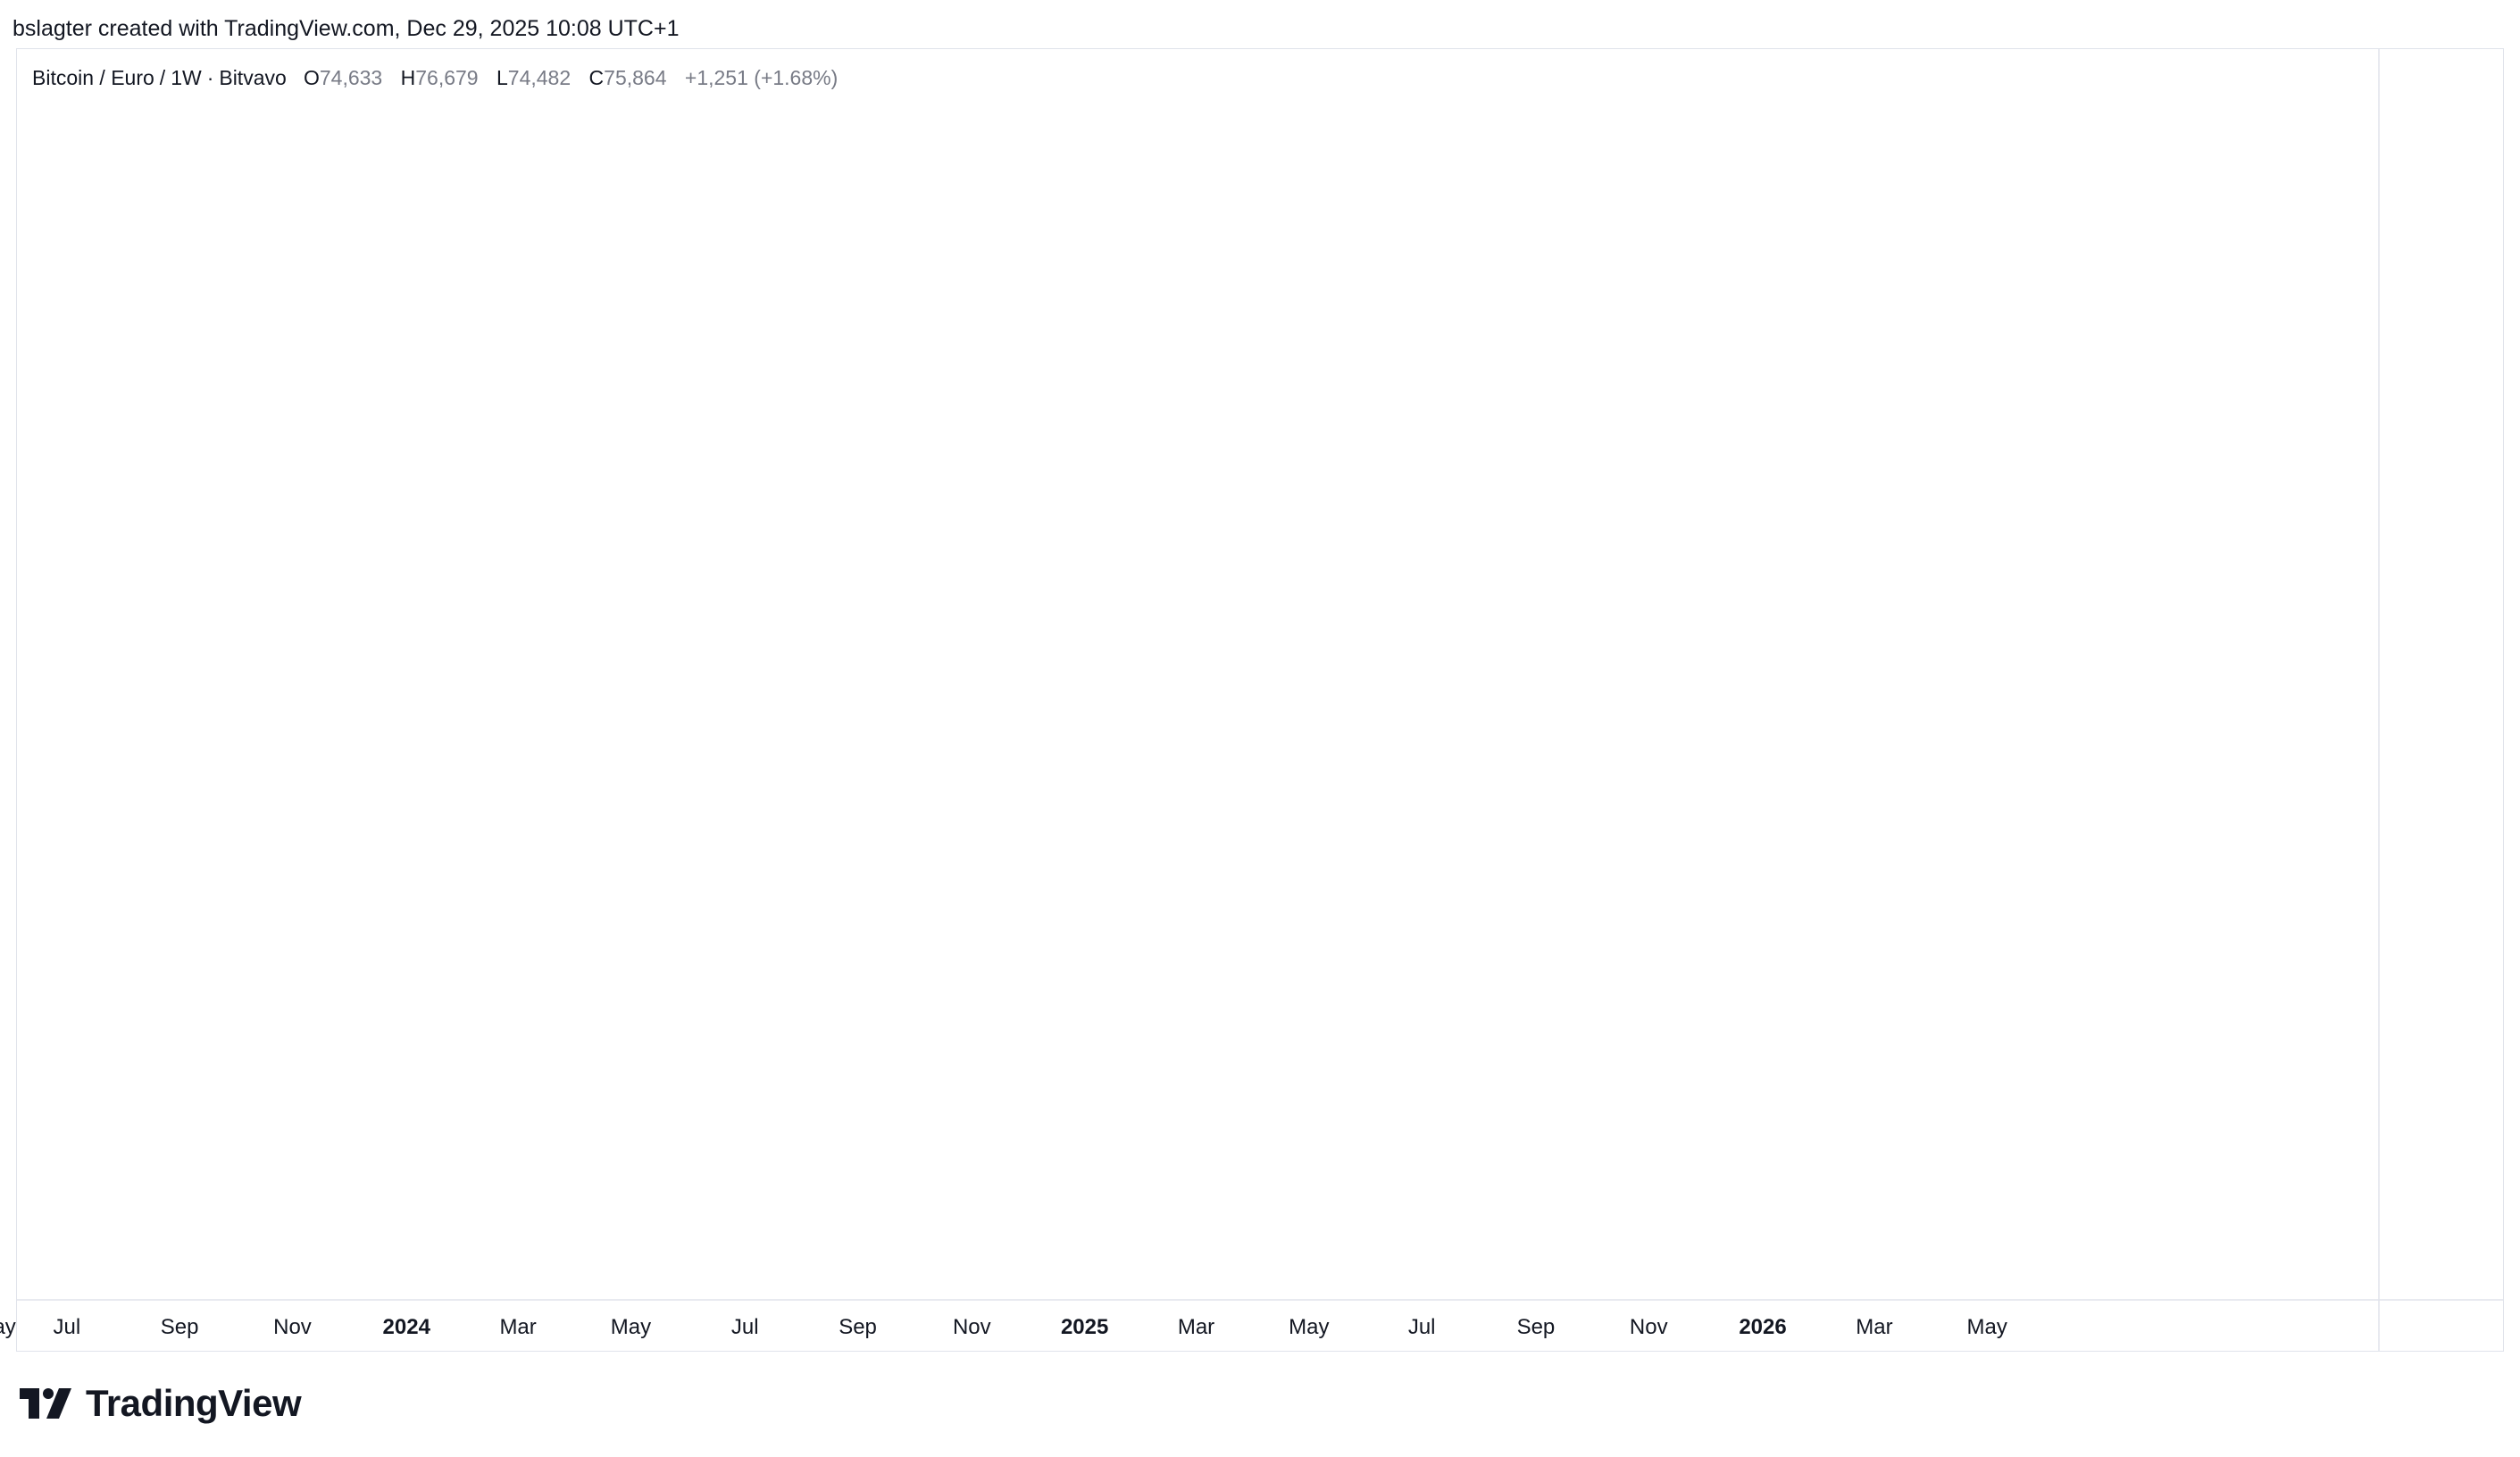 This screenshot has height=1457, width=2520. I want to click on time-axis-tick: ay, so click(8, 1327).